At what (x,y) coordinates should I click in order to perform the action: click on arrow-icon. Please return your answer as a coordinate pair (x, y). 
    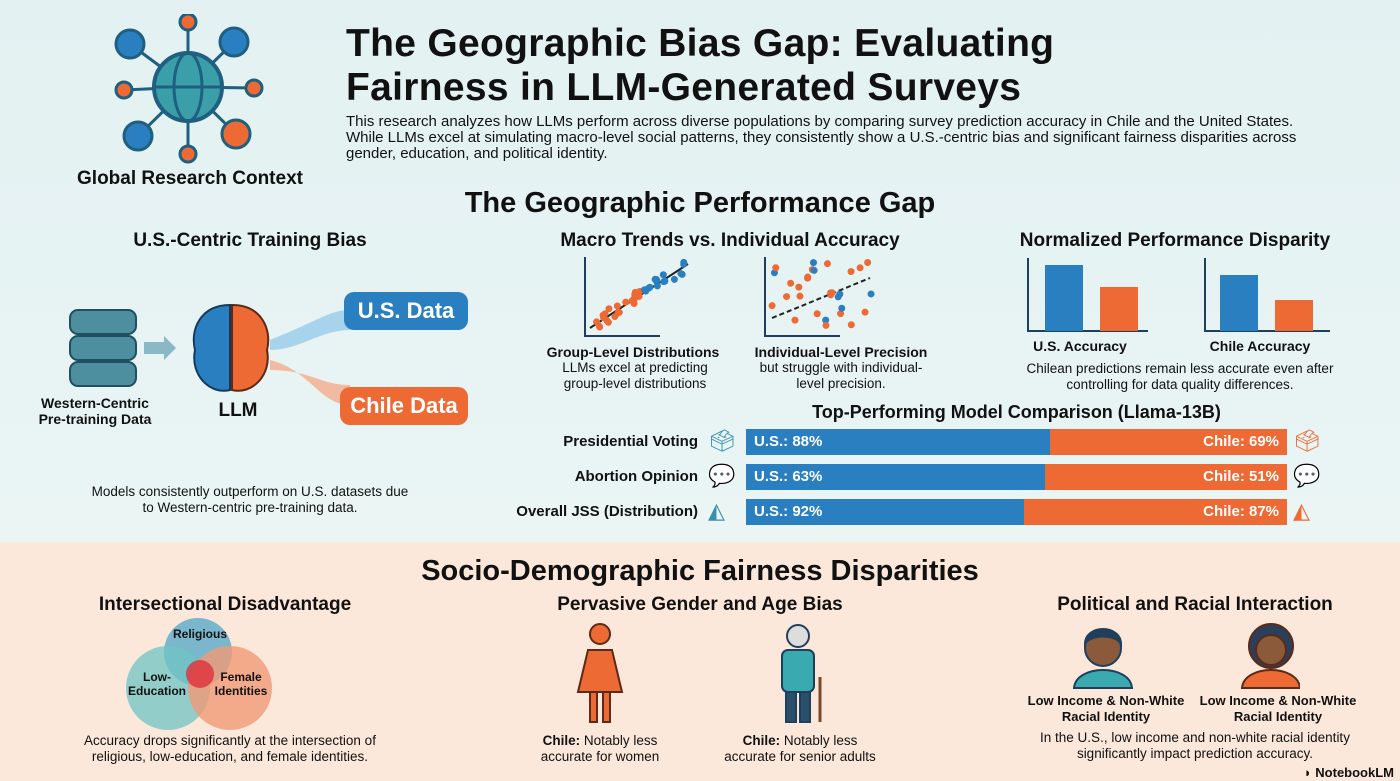
    Looking at the image, I should click on (160, 348).